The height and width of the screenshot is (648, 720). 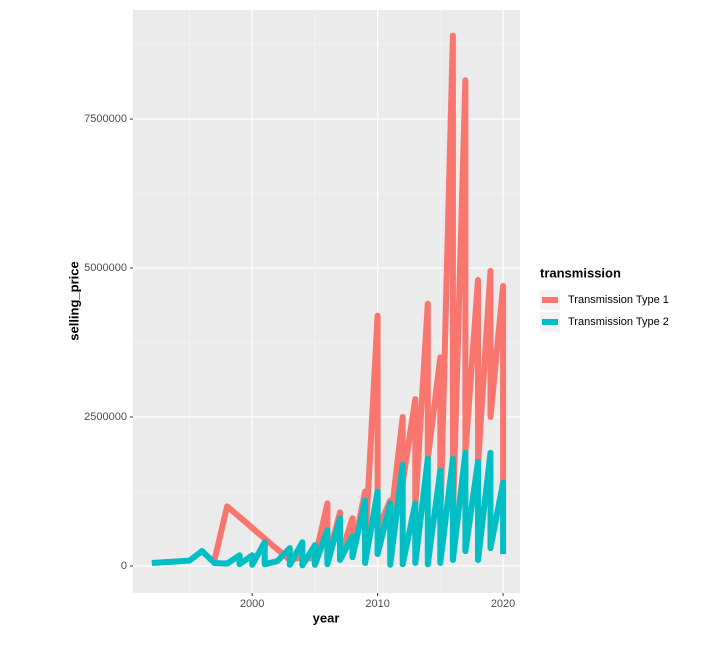 I want to click on y-tick-label: 5000000, so click(x=105, y=268).